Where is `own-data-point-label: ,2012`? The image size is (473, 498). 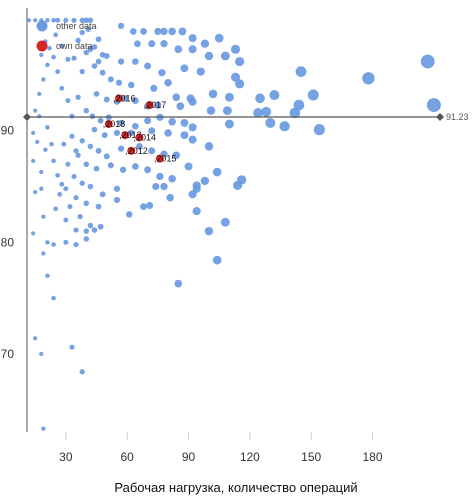 own-data-point-label: ,2012 is located at coordinates (136, 151).